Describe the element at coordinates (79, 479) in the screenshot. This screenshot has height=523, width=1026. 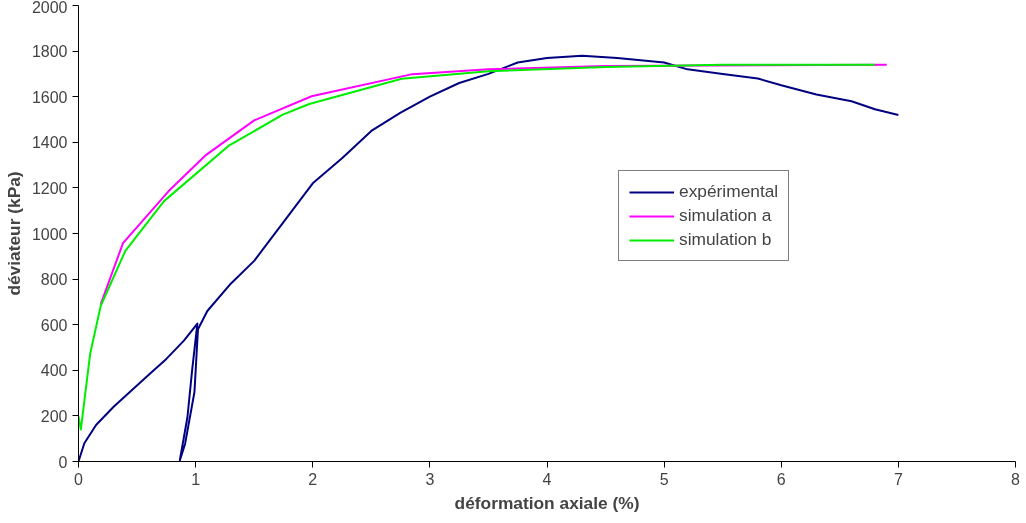
I see `x-tick-label: 0` at that location.